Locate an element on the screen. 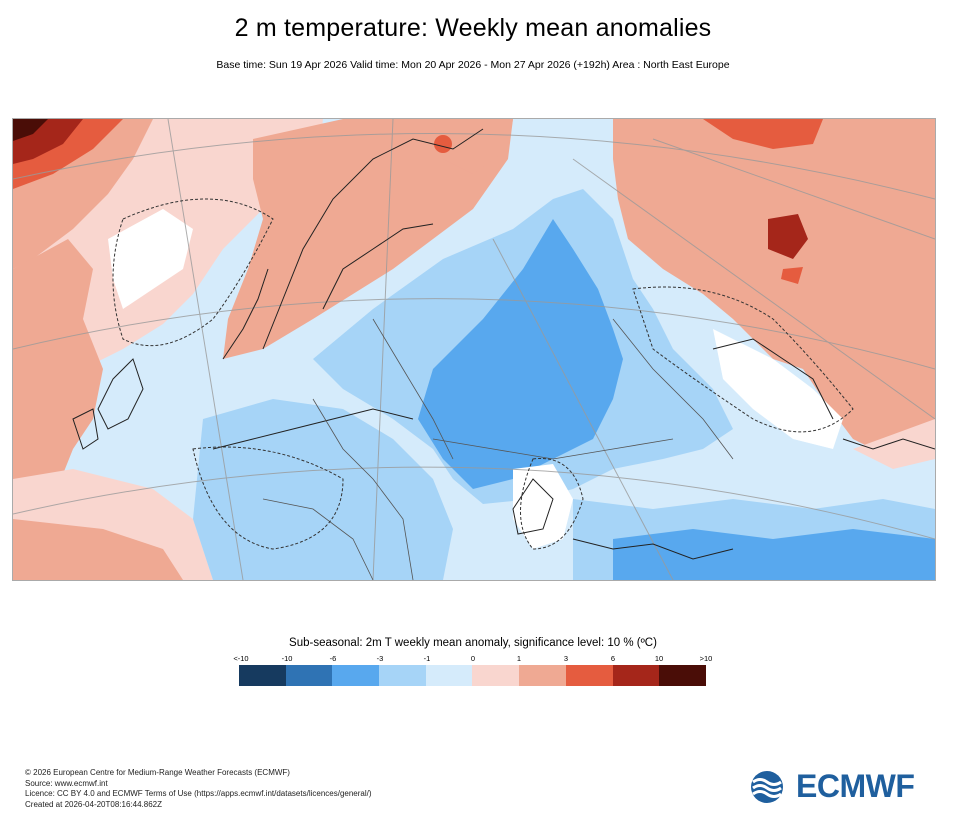 Image resolution: width=960 pixels, height=840 pixels. map-region-warm-west is located at coordinates (58, 379).